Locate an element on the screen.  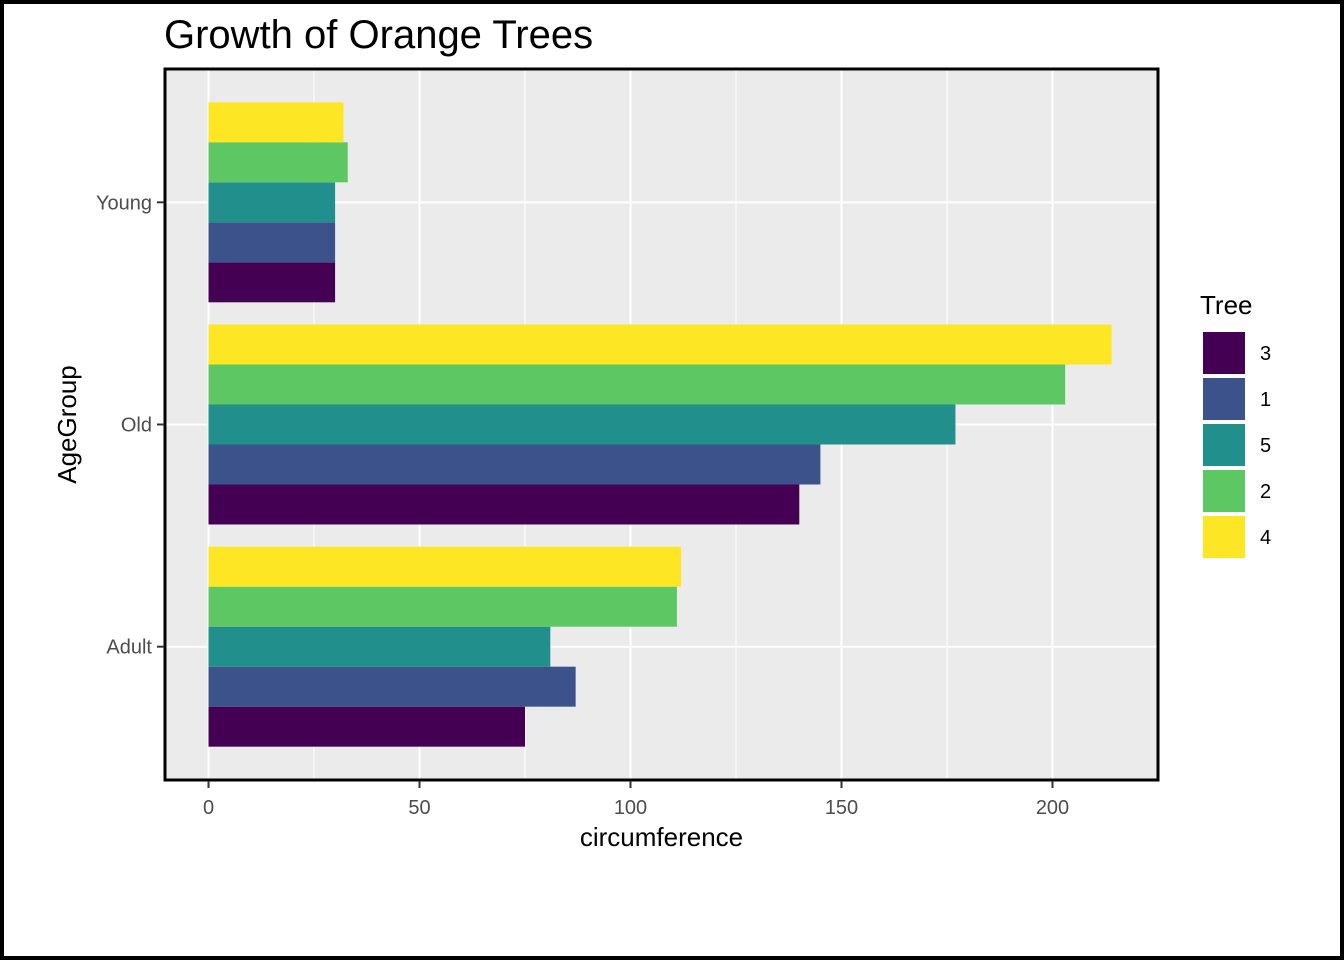
x-axis-title: circumference is located at coordinates (661, 837).